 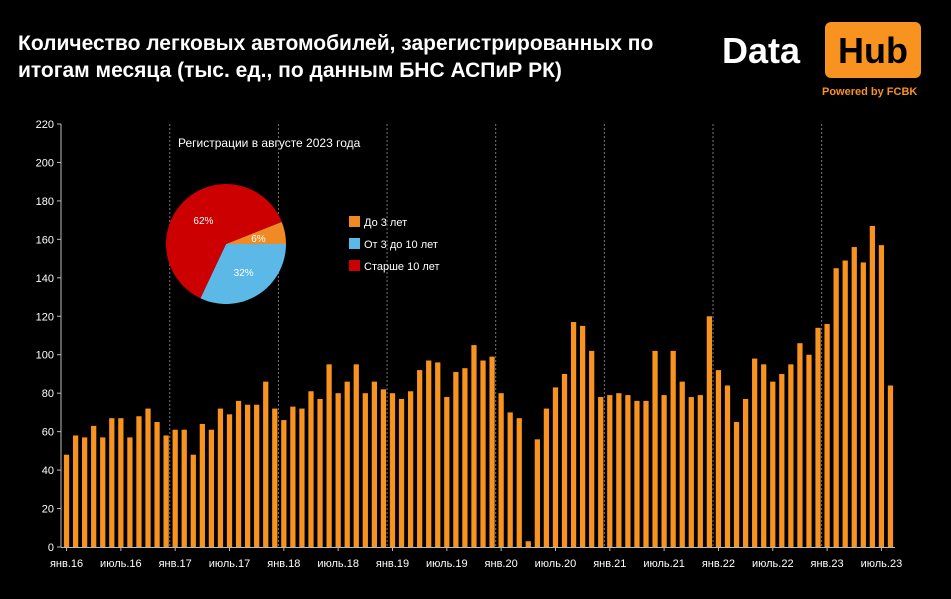 I want to click on x-tick-label: июль.16, so click(x=121, y=564).